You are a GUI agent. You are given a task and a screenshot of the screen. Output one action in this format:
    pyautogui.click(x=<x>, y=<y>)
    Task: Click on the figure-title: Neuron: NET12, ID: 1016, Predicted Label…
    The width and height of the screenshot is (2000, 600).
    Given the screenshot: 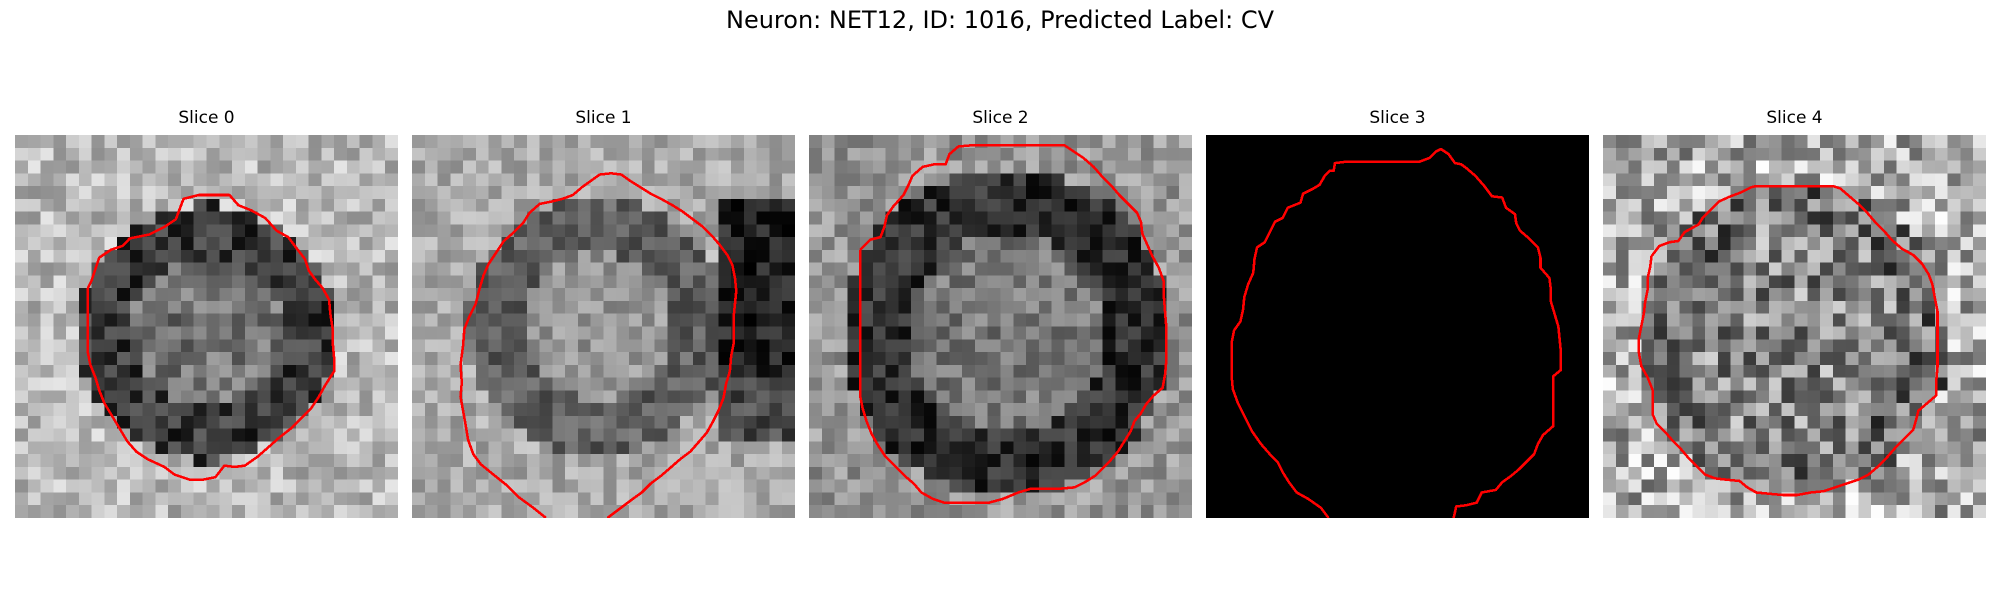 What is the action you would take?
    pyautogui.click(x=1000, y=20)
    